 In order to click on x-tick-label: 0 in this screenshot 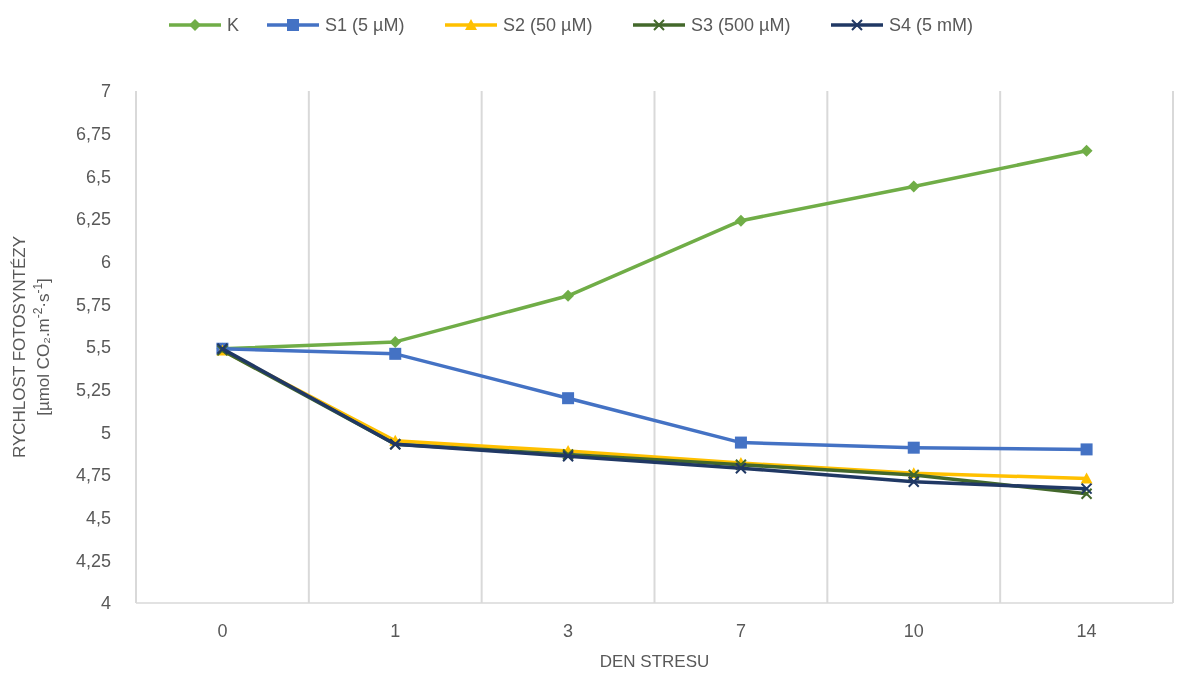, I will do `click(222, 631)`.